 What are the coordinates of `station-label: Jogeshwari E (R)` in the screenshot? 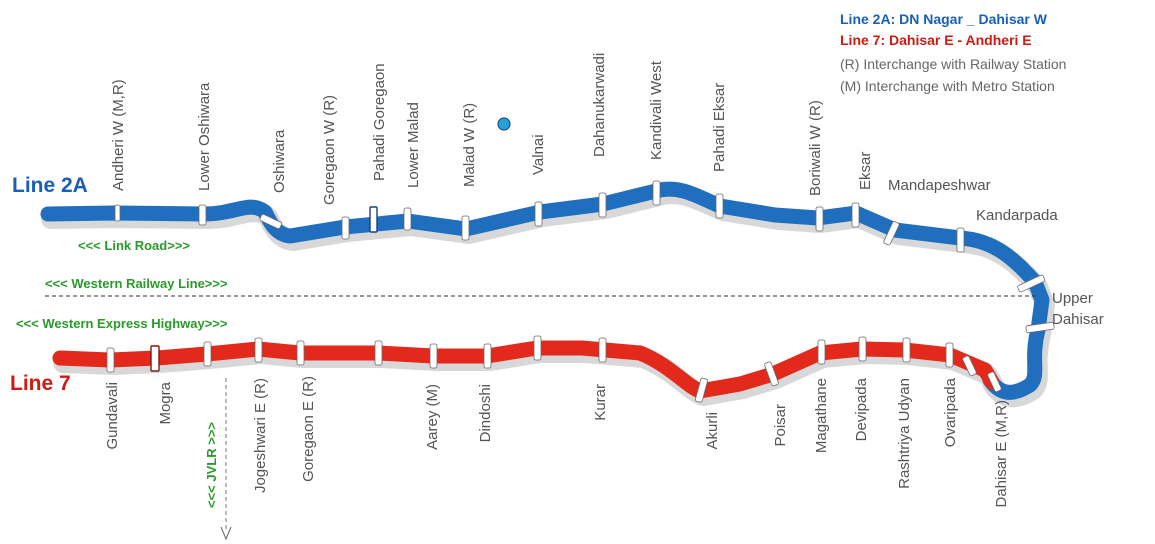 It's located at (260, 435).